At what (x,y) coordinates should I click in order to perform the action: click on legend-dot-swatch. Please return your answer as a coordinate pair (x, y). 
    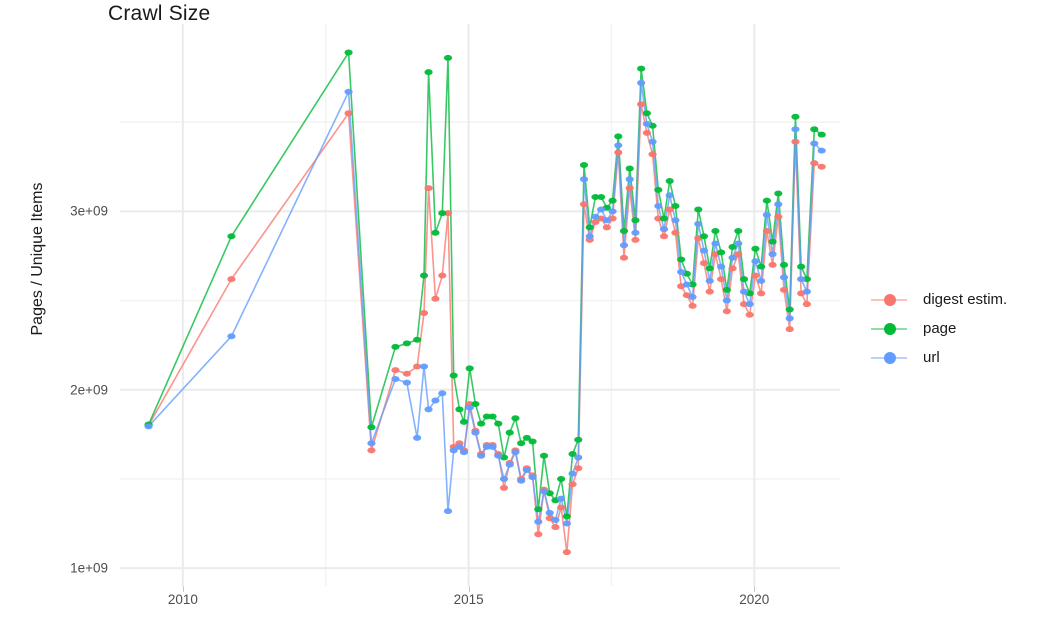
    Looking at the image, I should click on (890, 357).